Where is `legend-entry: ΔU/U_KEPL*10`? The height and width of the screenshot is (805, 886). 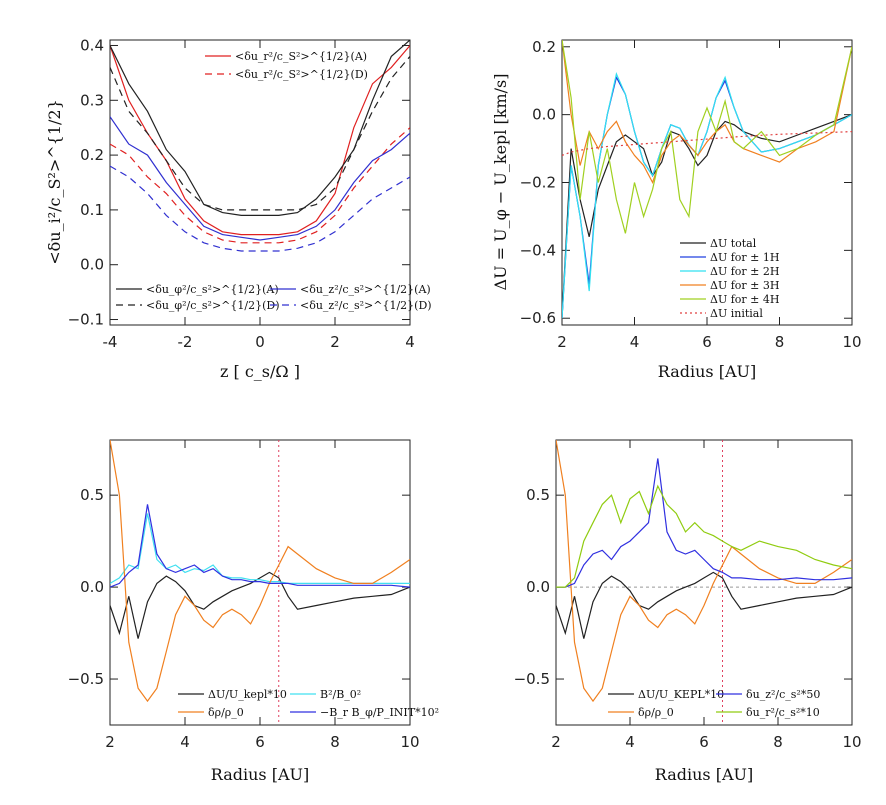
legend-entry: ΔU/U_KEPL*10 is located at coordinates (681, 694).